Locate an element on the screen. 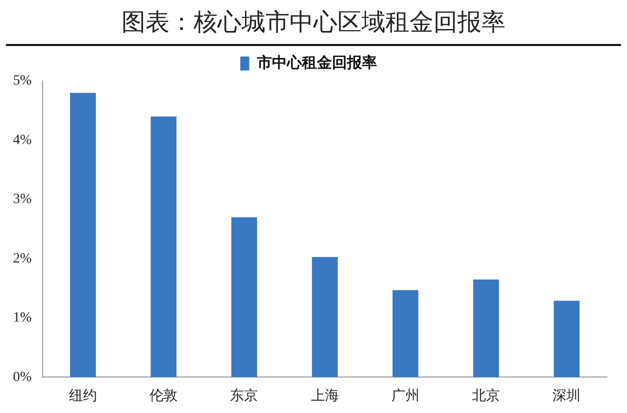  x-tick-label: 北京 is located at coordinates (486, 396).